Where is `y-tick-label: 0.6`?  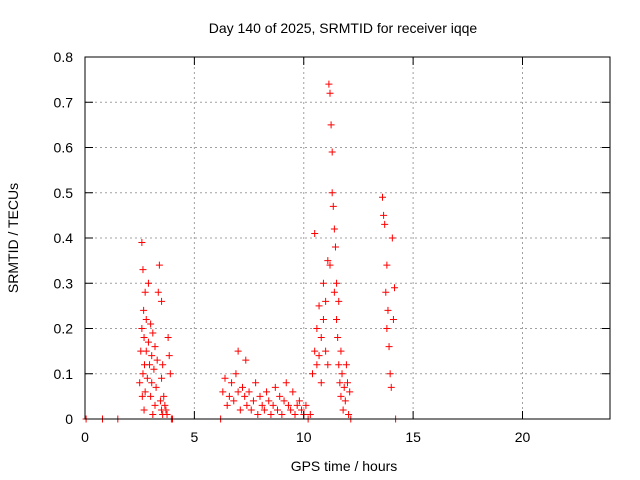 y-tick-label: 0.6 is located at coordinates (64, 148).